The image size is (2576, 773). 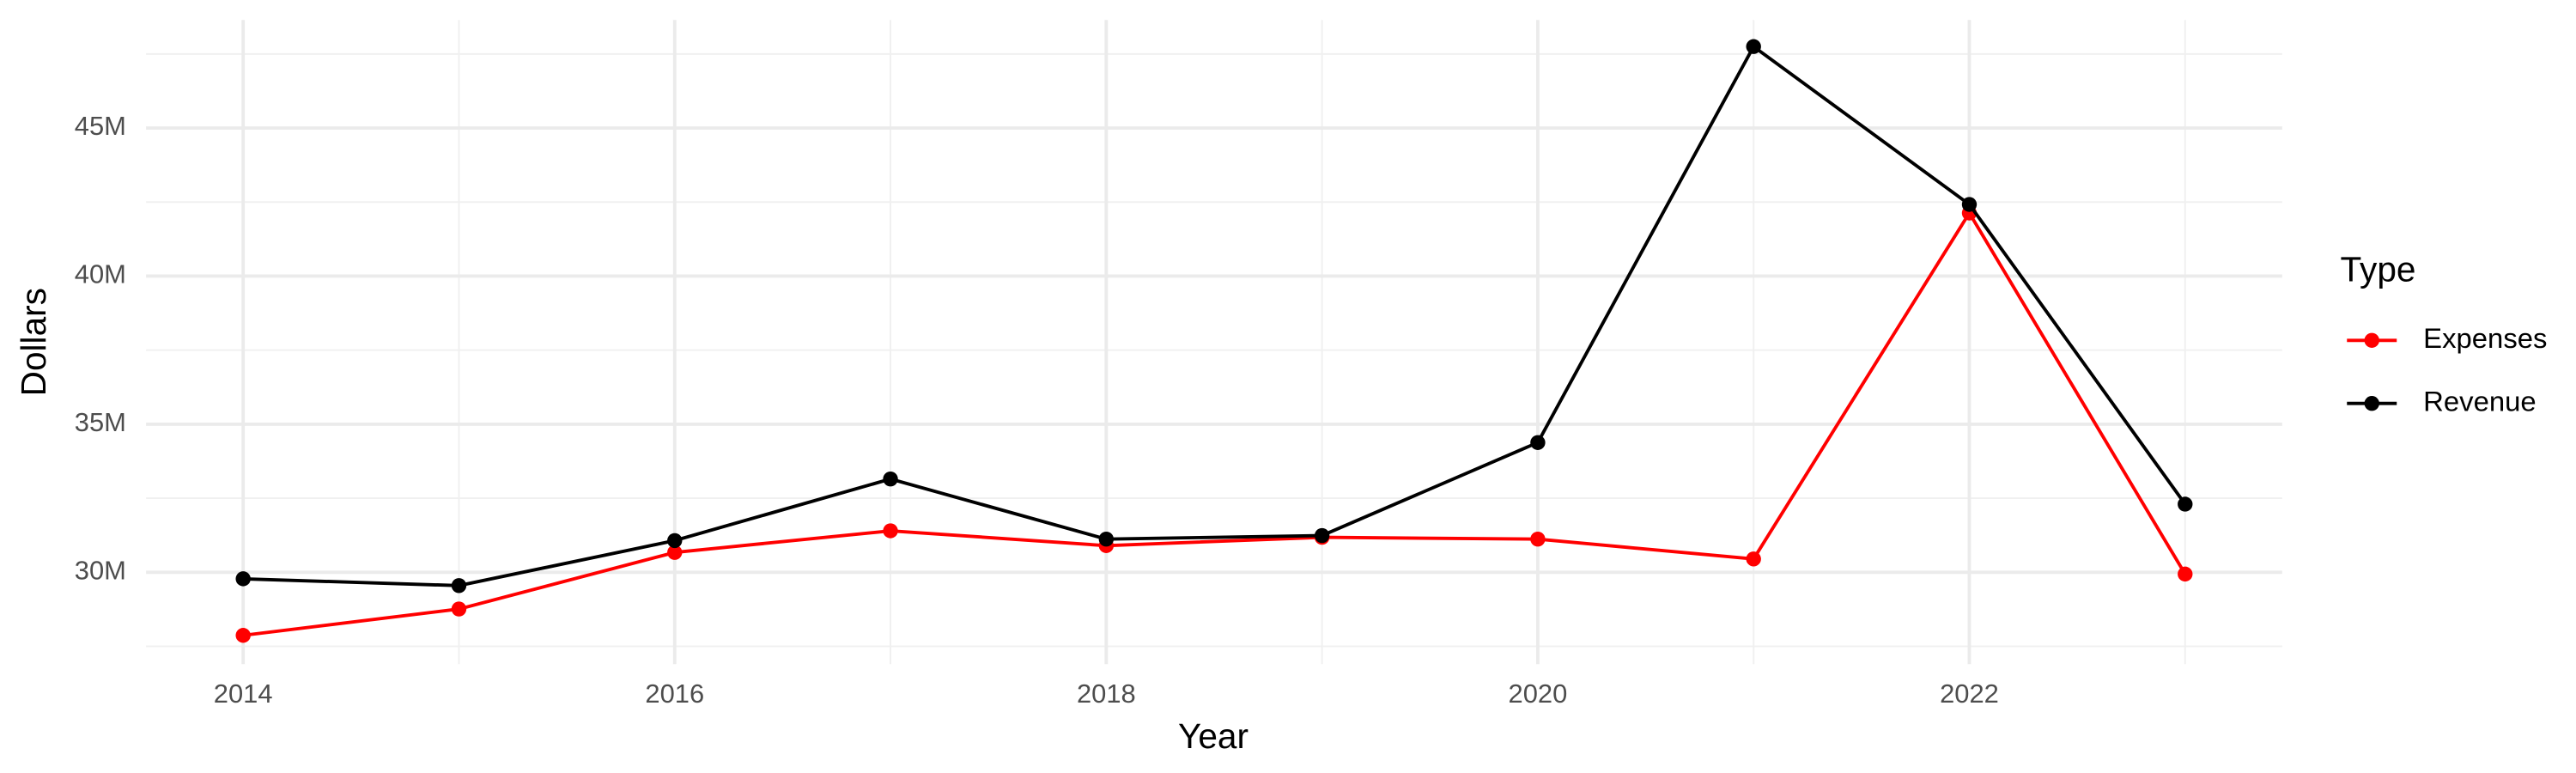 What do you see at coordinates (1969, 694) in the screenshot?
I see `x-tick-label: 2022` at bounding box center [1969, 694].